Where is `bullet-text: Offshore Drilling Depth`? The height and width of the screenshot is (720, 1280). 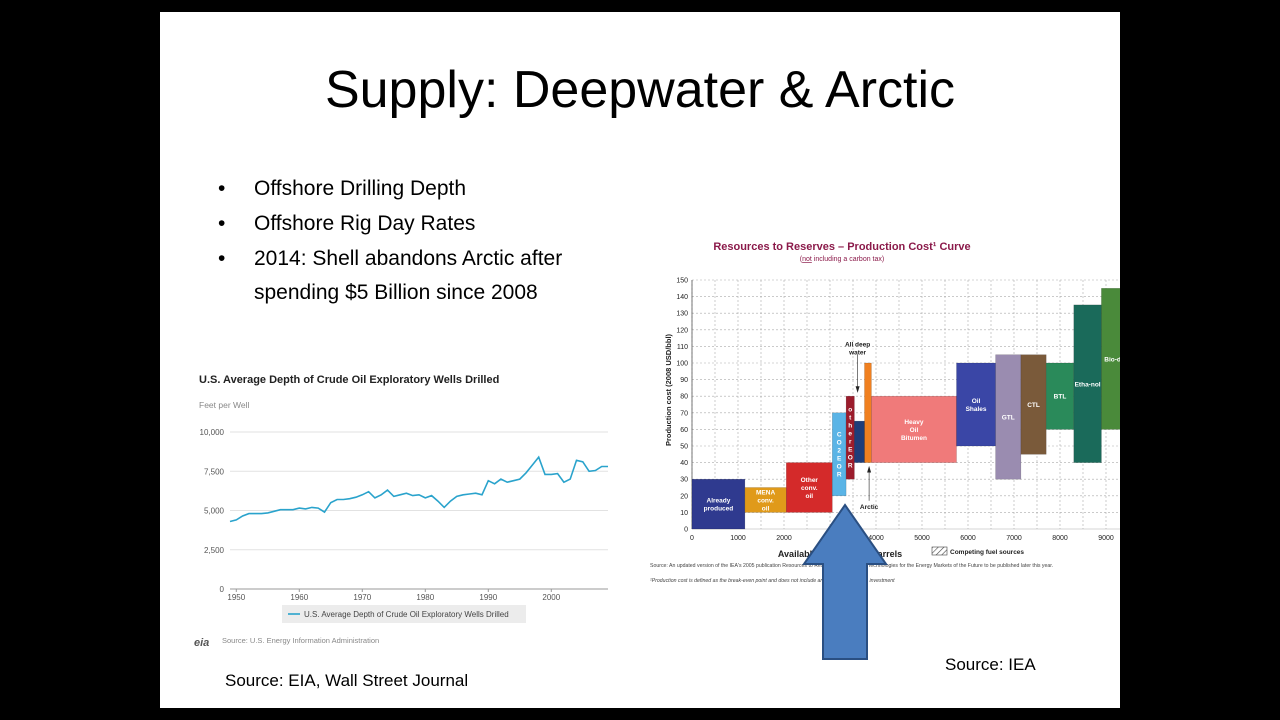
bullet-text: Offshore Drilling Depth is located at coordinates (360, 188).